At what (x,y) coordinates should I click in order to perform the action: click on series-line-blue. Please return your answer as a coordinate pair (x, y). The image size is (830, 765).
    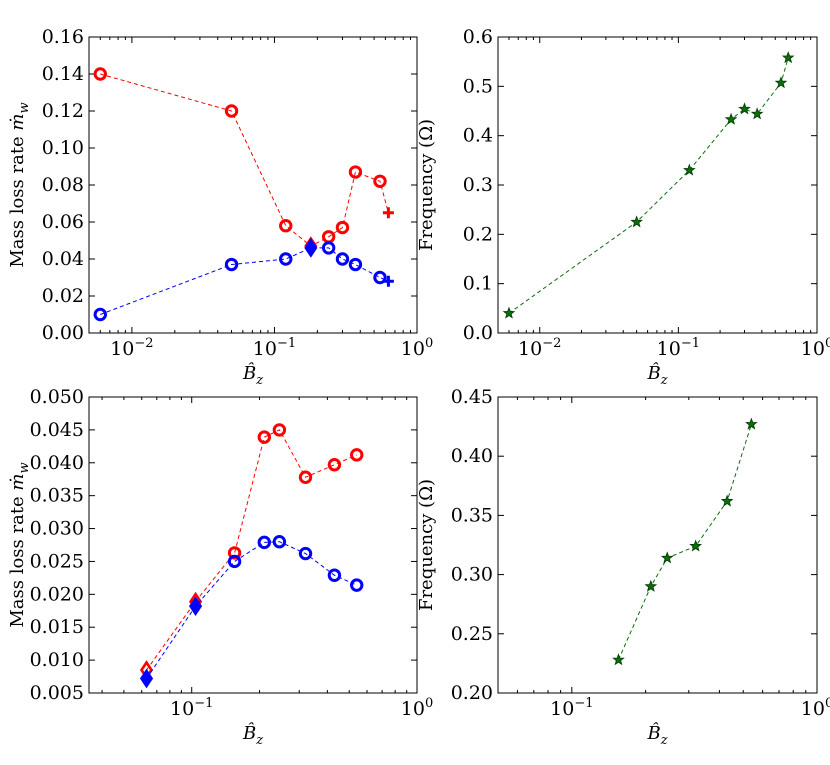
    Looking at the image, I should click on (251, 610).